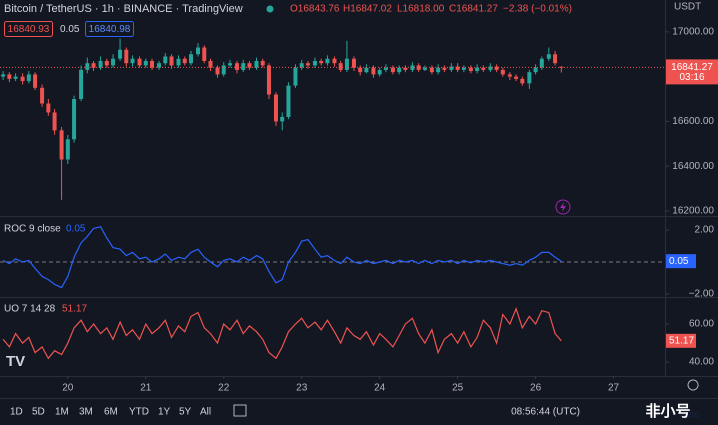  What do you see at coordinates (68, 388) in the screenshot?
I see `x-tick-label: 20` at bounding box center [68, 388].